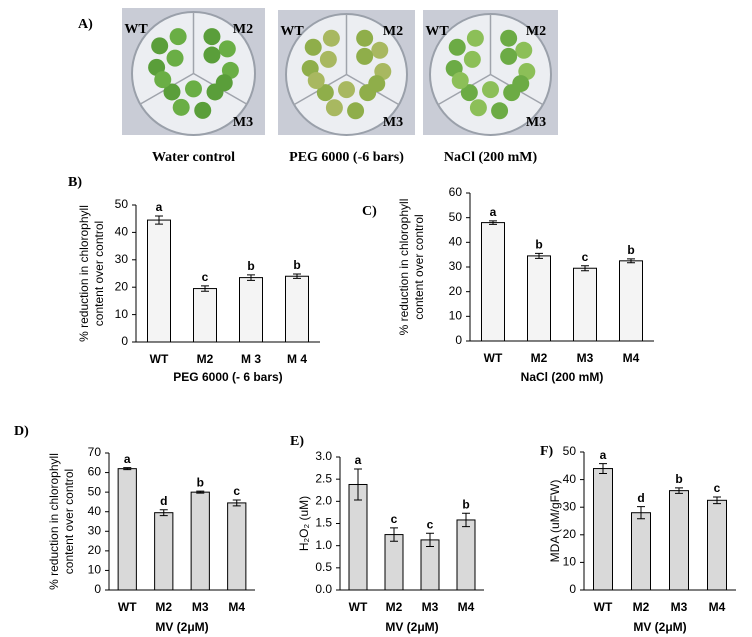 Image resolution: width=752 pixels, height=637 pixels. What do you see at coordinates (369, 211) in the screenshot?
I see `panel-label: C)` at bounding box center [369, 211].